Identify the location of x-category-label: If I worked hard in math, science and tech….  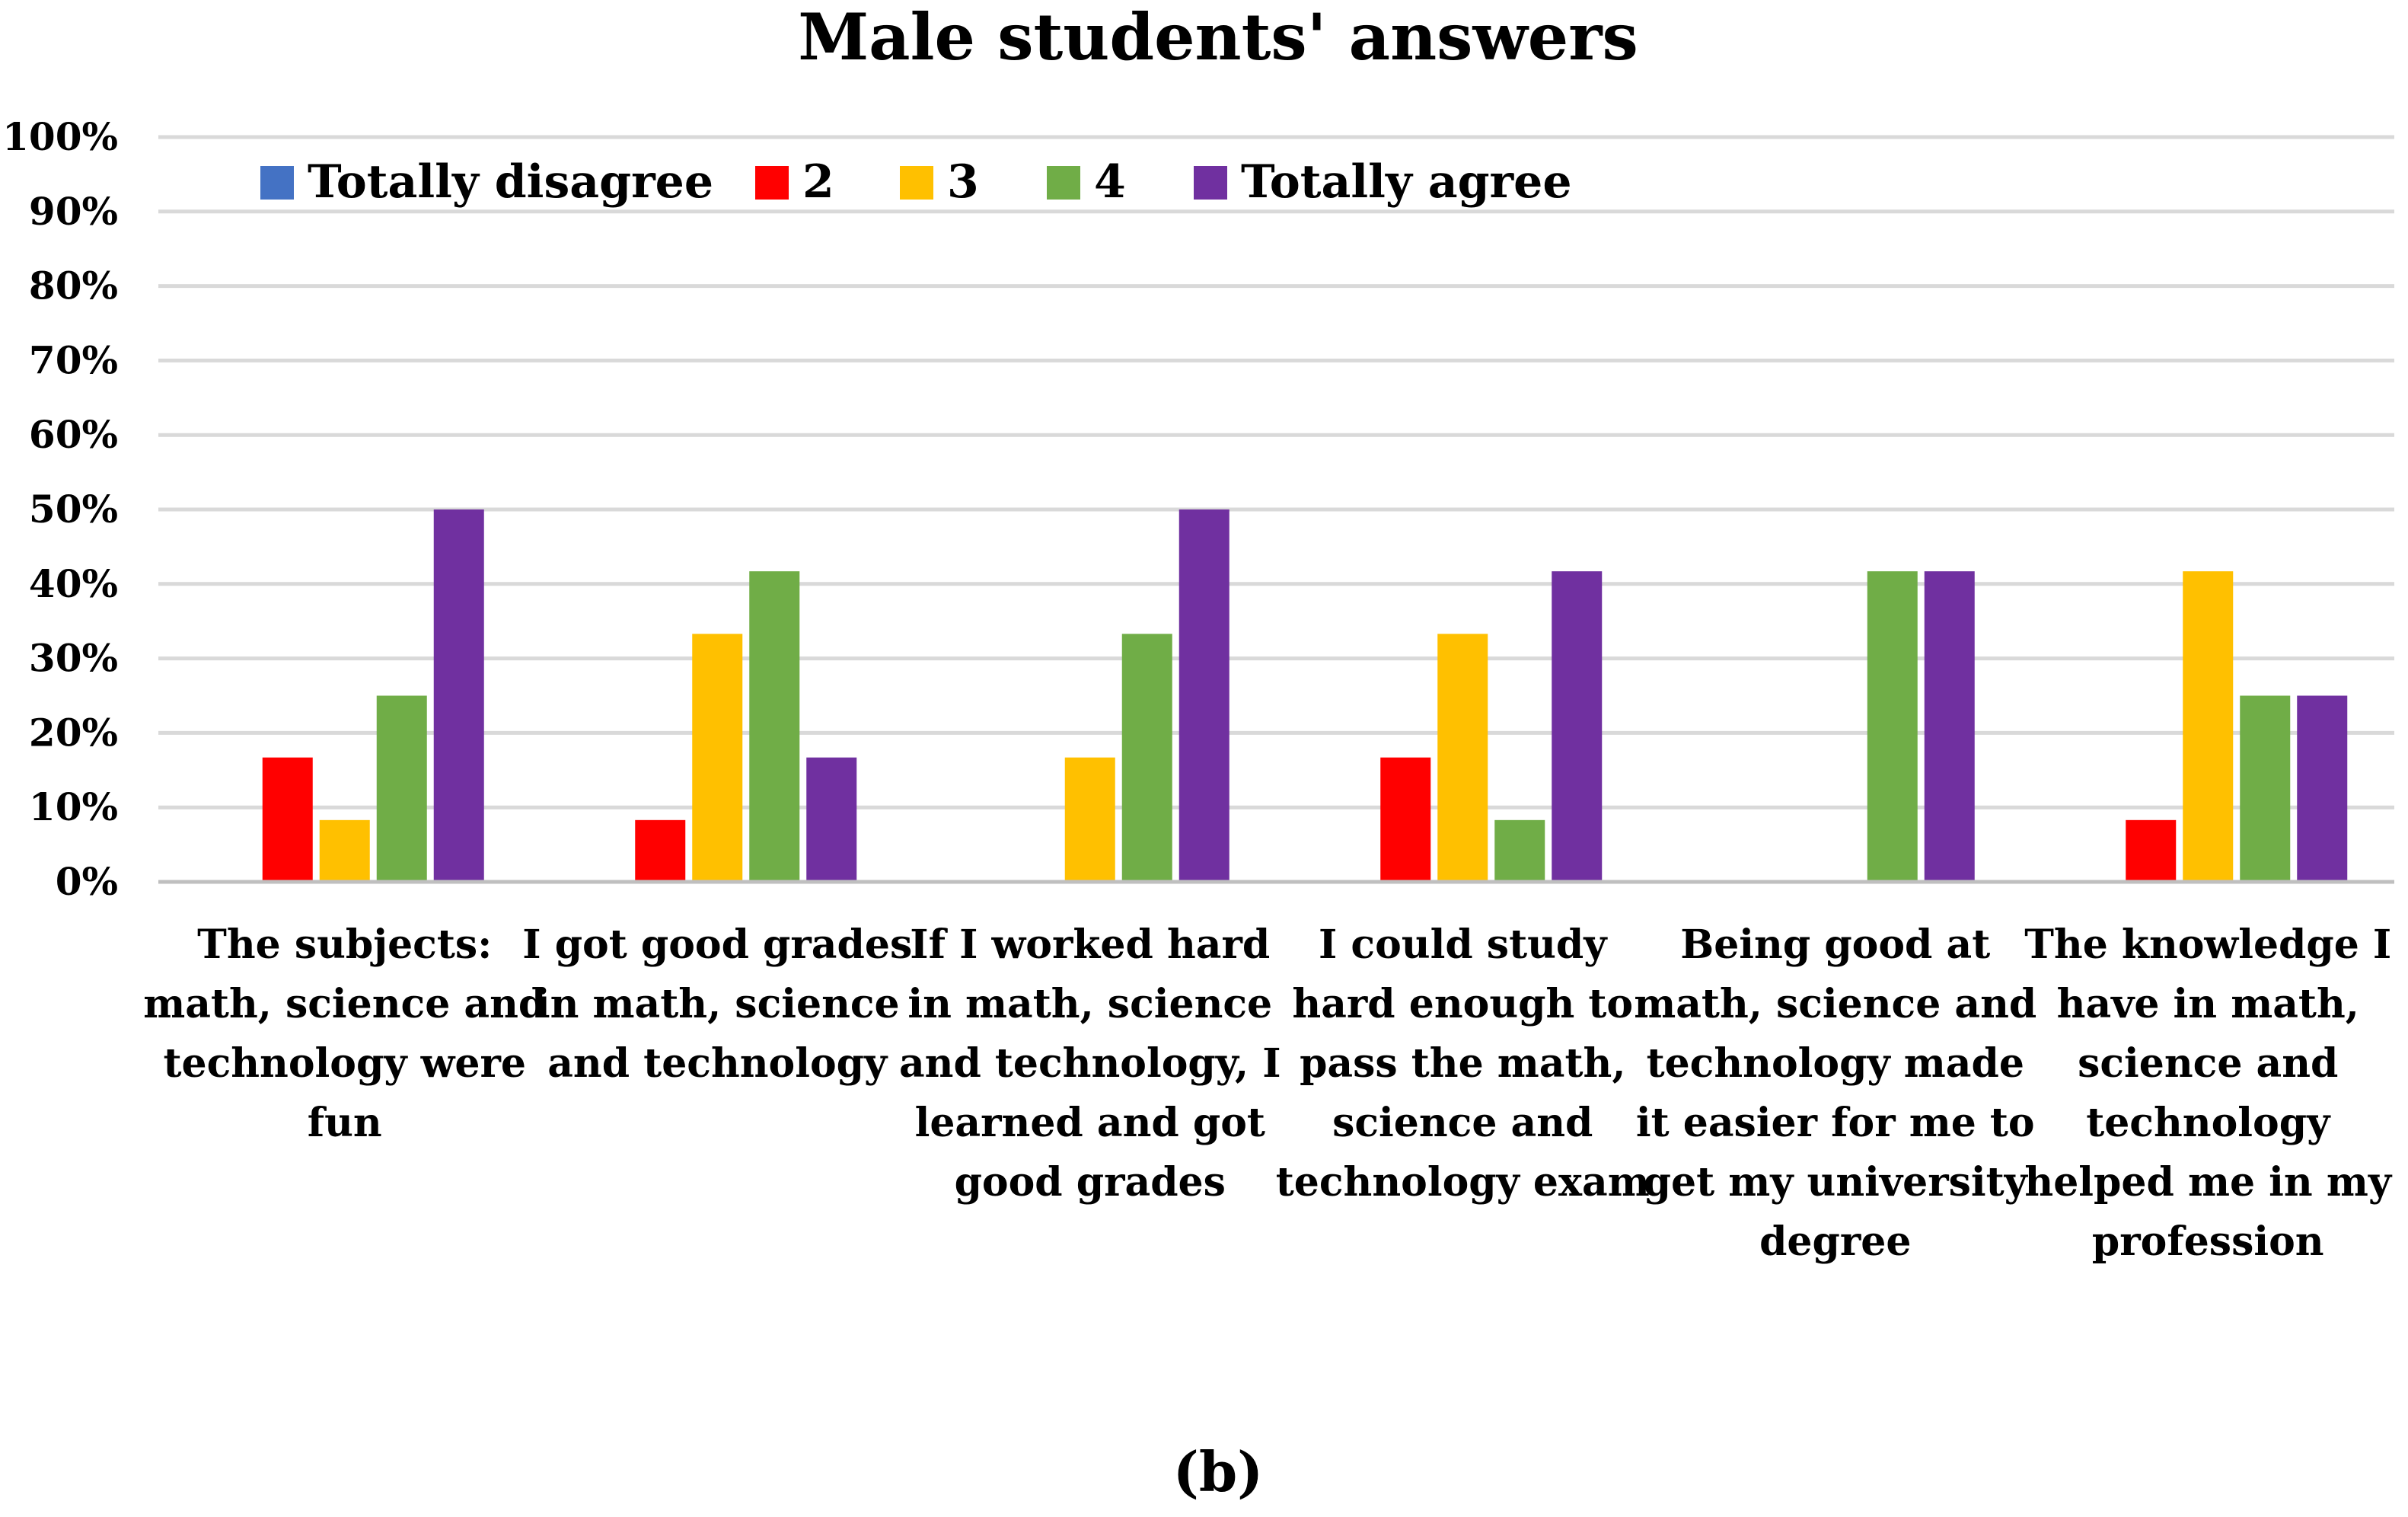
(1090, 1063).